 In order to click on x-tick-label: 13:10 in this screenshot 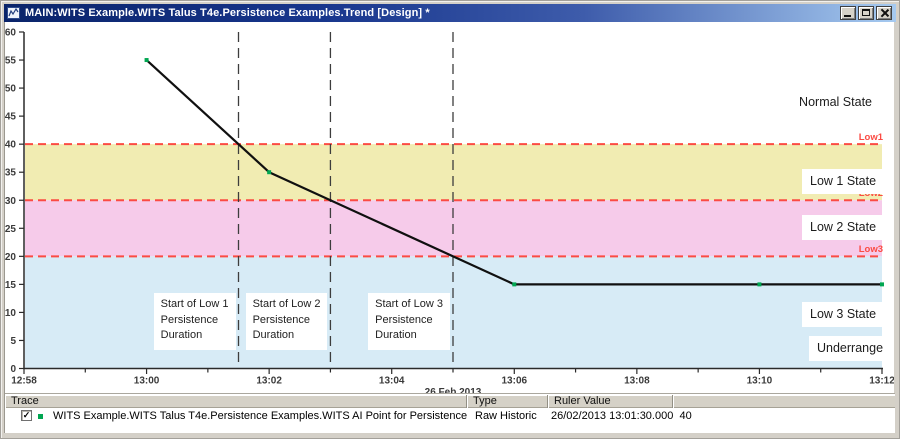, I will do `click(760, 381)`.